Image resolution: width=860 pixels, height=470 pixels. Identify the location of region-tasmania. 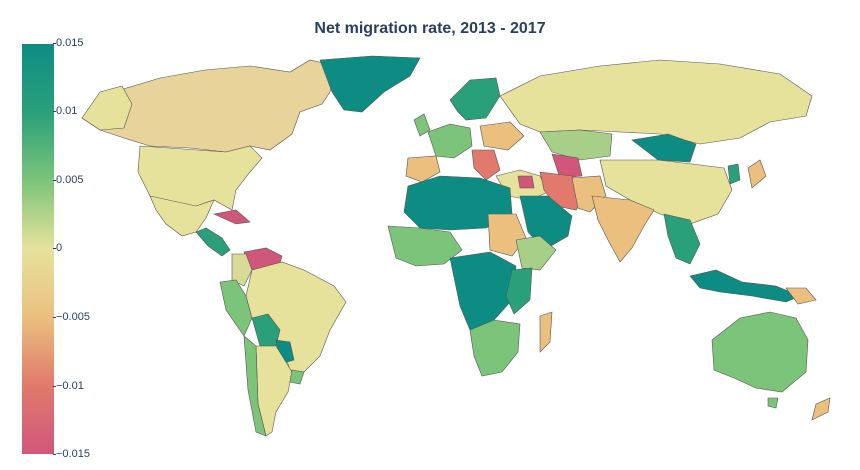
(773, 403).